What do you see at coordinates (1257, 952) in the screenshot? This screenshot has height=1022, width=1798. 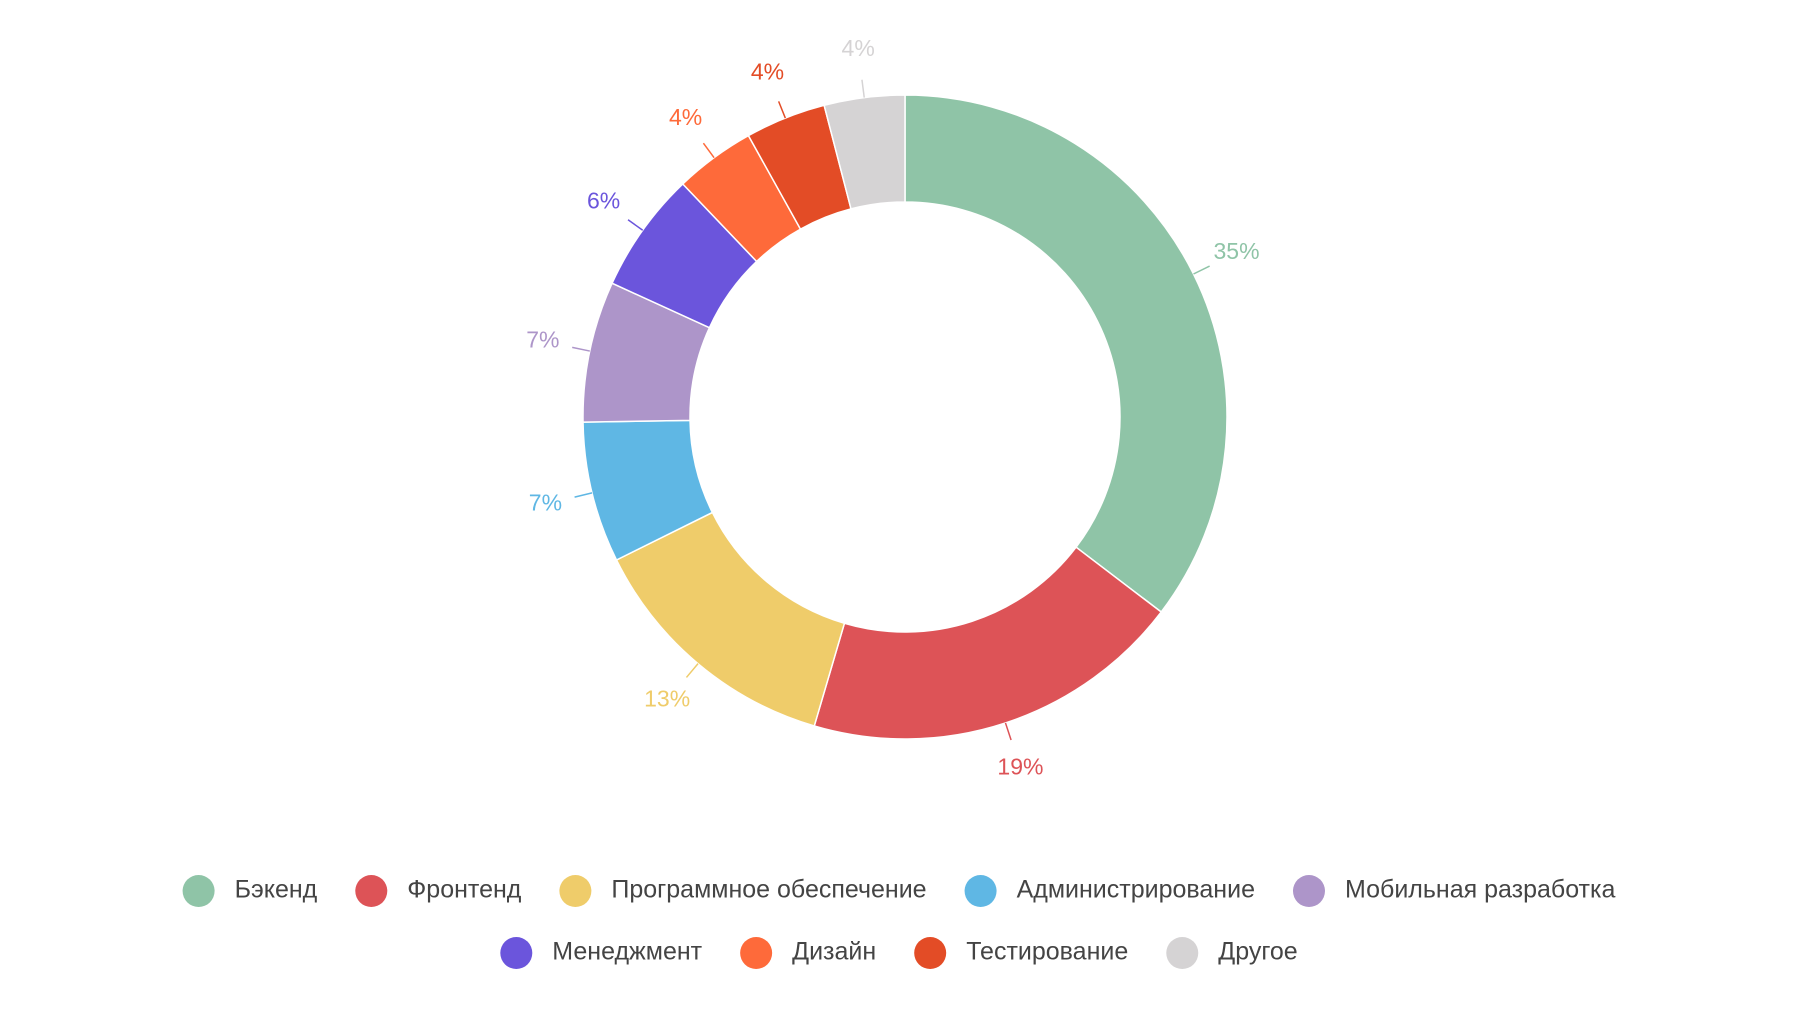 I see `legend-label: Другое` at bounding box center [1257, 952].